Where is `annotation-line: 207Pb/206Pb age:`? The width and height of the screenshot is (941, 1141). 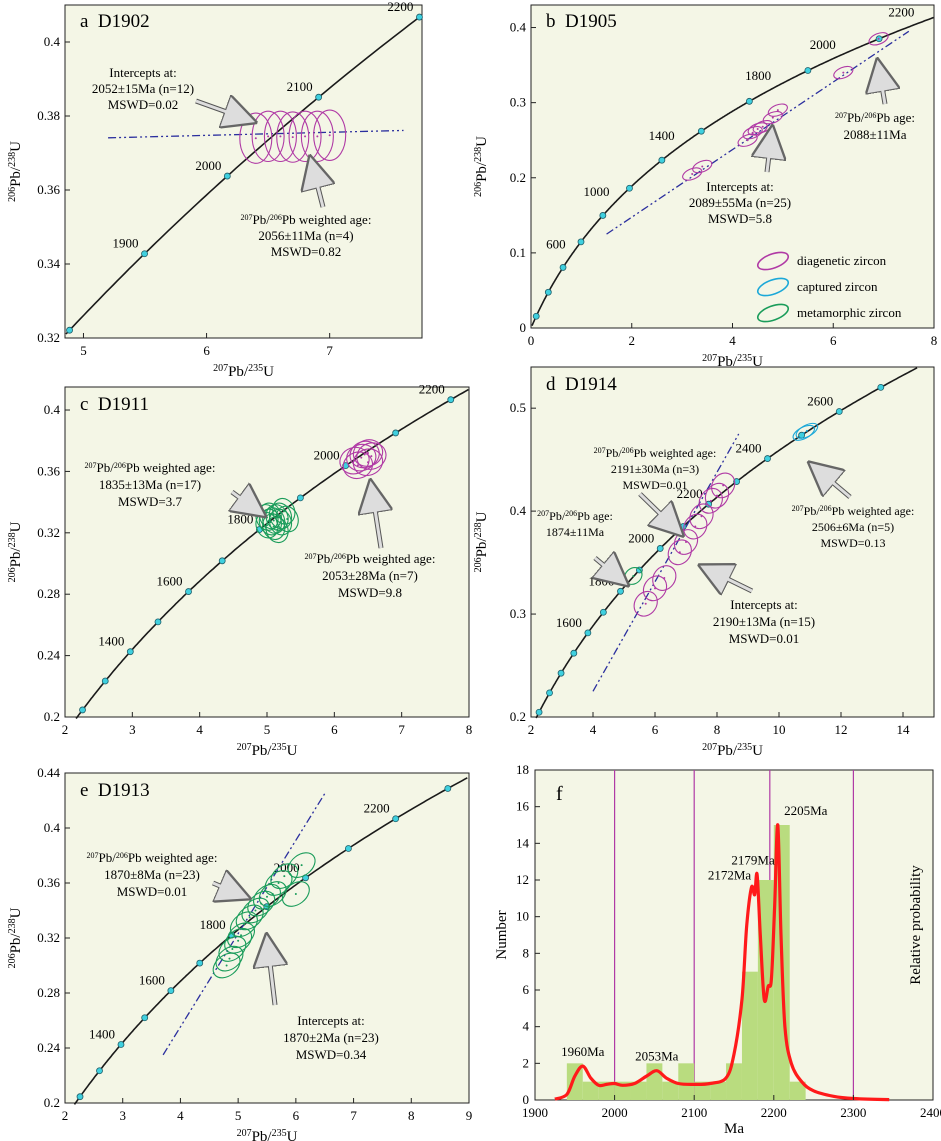
annotation-line: 207Pb/206Pb age: is located at coordinates (875, 117).